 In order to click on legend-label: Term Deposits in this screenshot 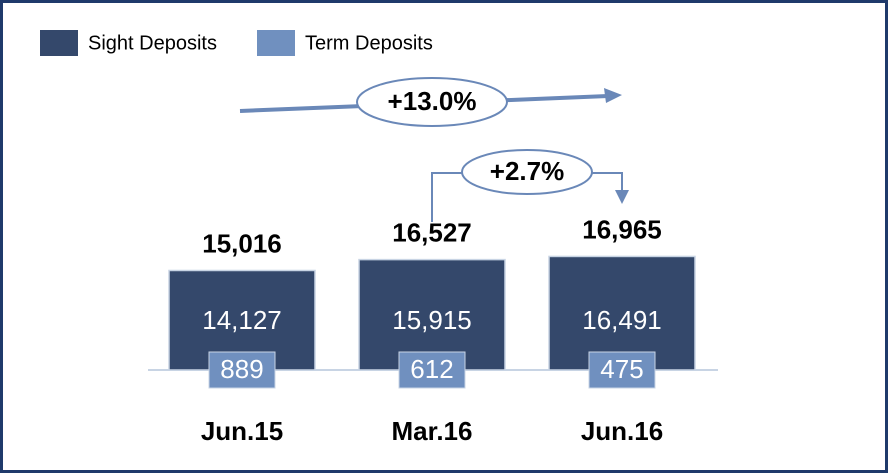, I will do `click(369, 43)`.